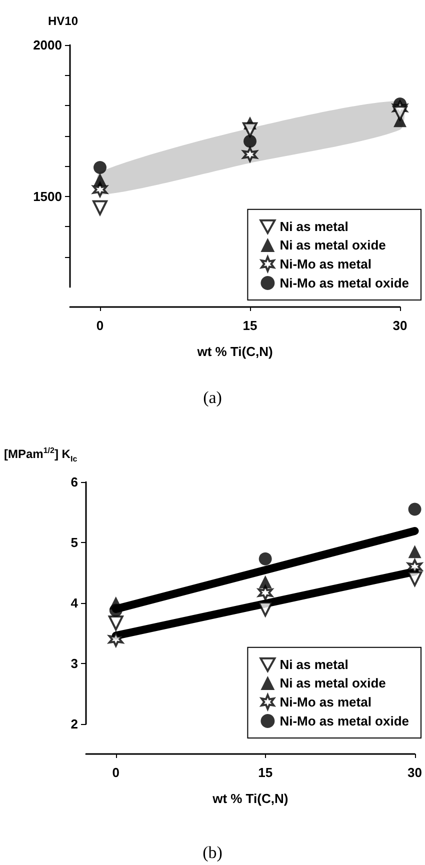 This screenshot has width=425, height=865. Describe the element at coordinates (212, 852) in the screenshot. I see `text: (b)` at that location.